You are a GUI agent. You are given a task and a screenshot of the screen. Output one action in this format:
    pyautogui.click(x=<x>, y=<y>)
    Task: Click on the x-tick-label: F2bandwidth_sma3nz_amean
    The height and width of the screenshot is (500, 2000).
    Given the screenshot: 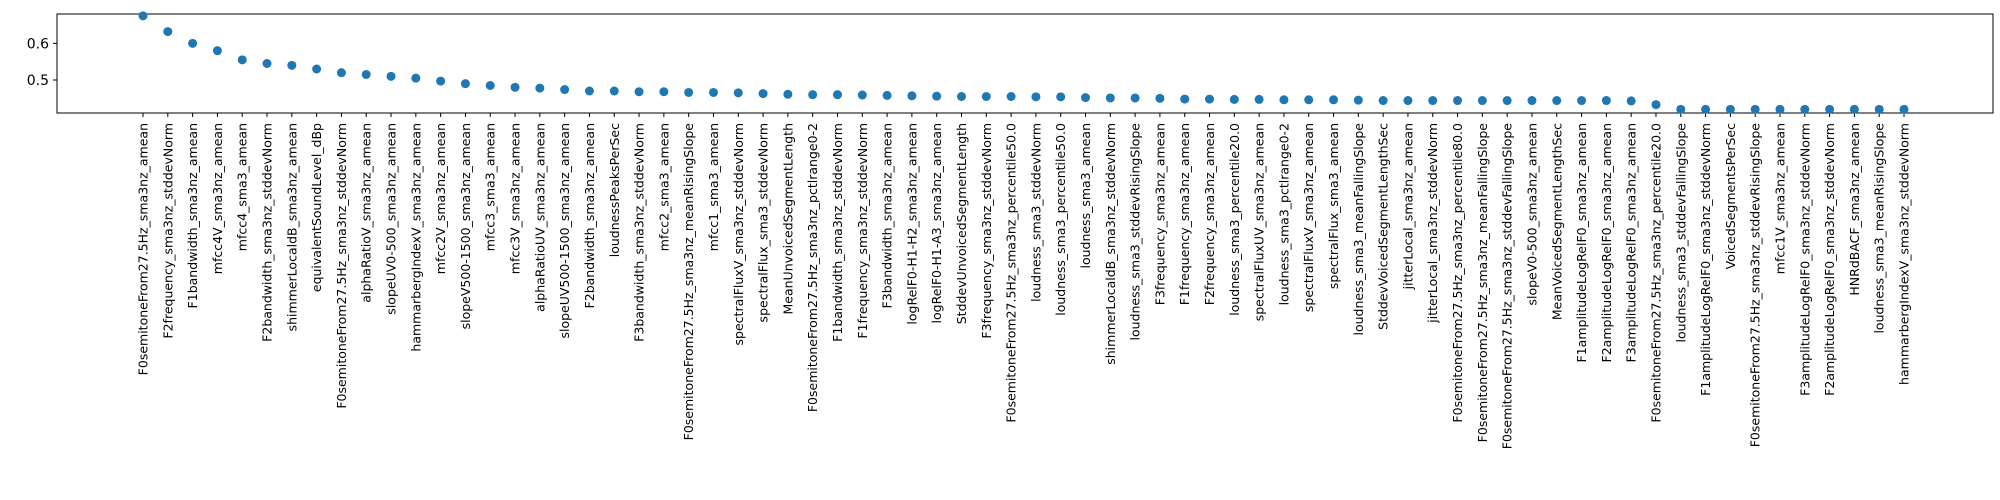 What is the action you would take?
    pyautogui.click(x=589, y=215)
    